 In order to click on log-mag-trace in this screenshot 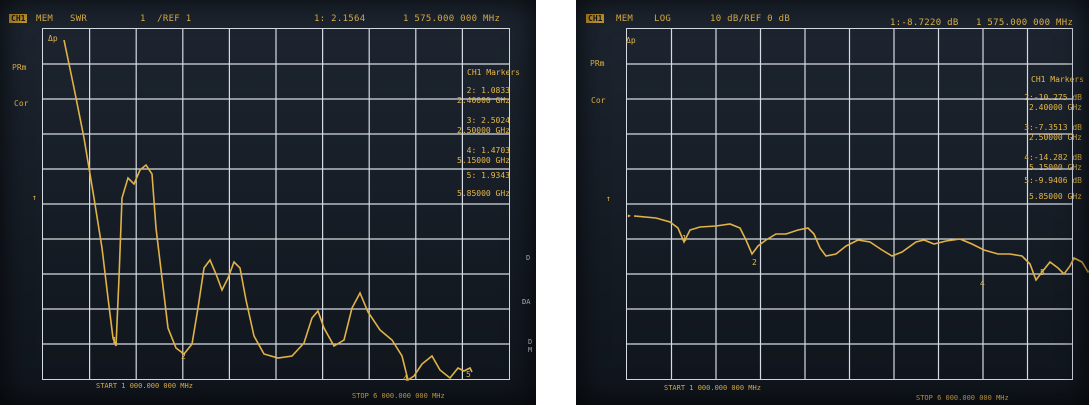, I will do `click(861, 248)`.